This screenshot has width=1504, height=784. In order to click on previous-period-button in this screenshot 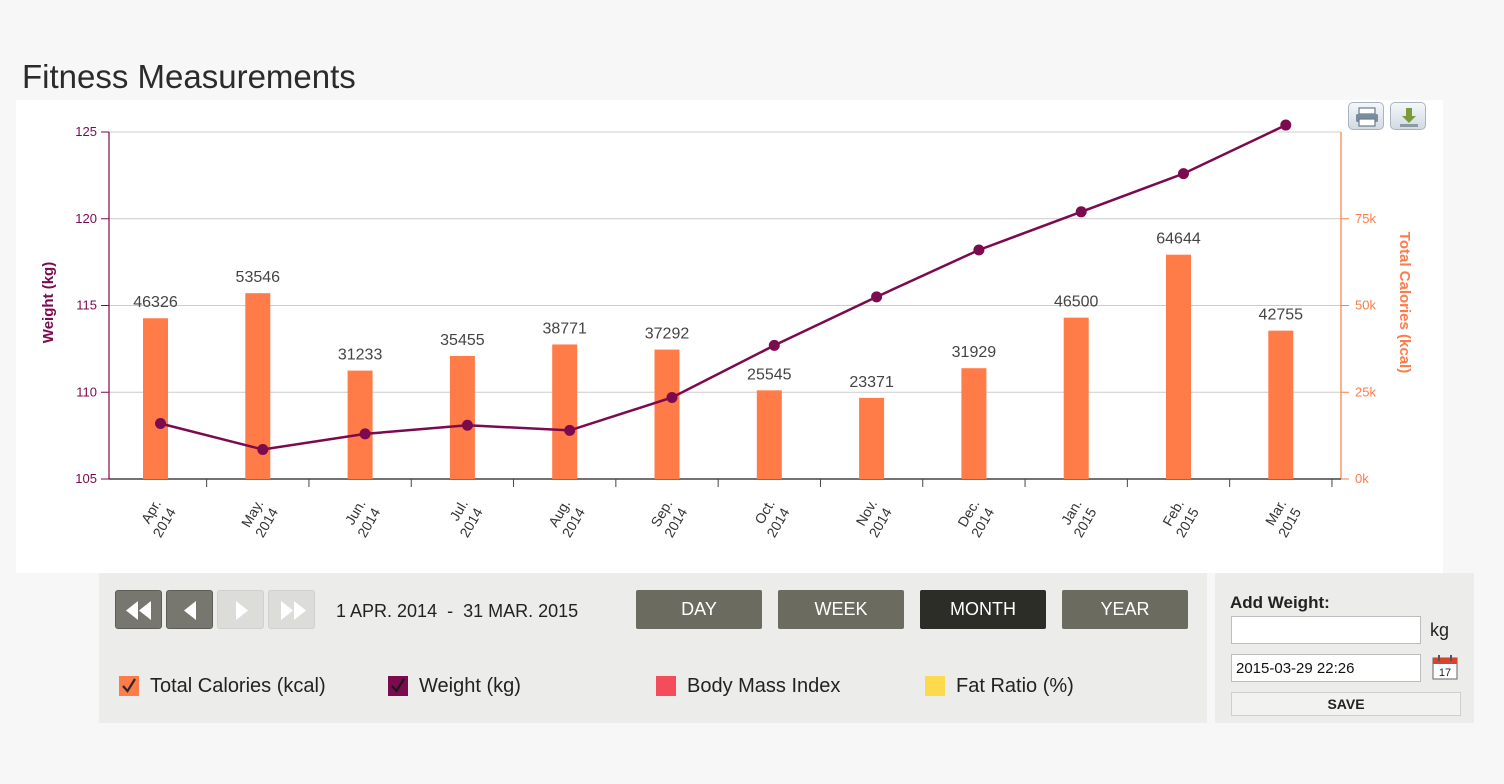, I will do `click(189, 609)`.